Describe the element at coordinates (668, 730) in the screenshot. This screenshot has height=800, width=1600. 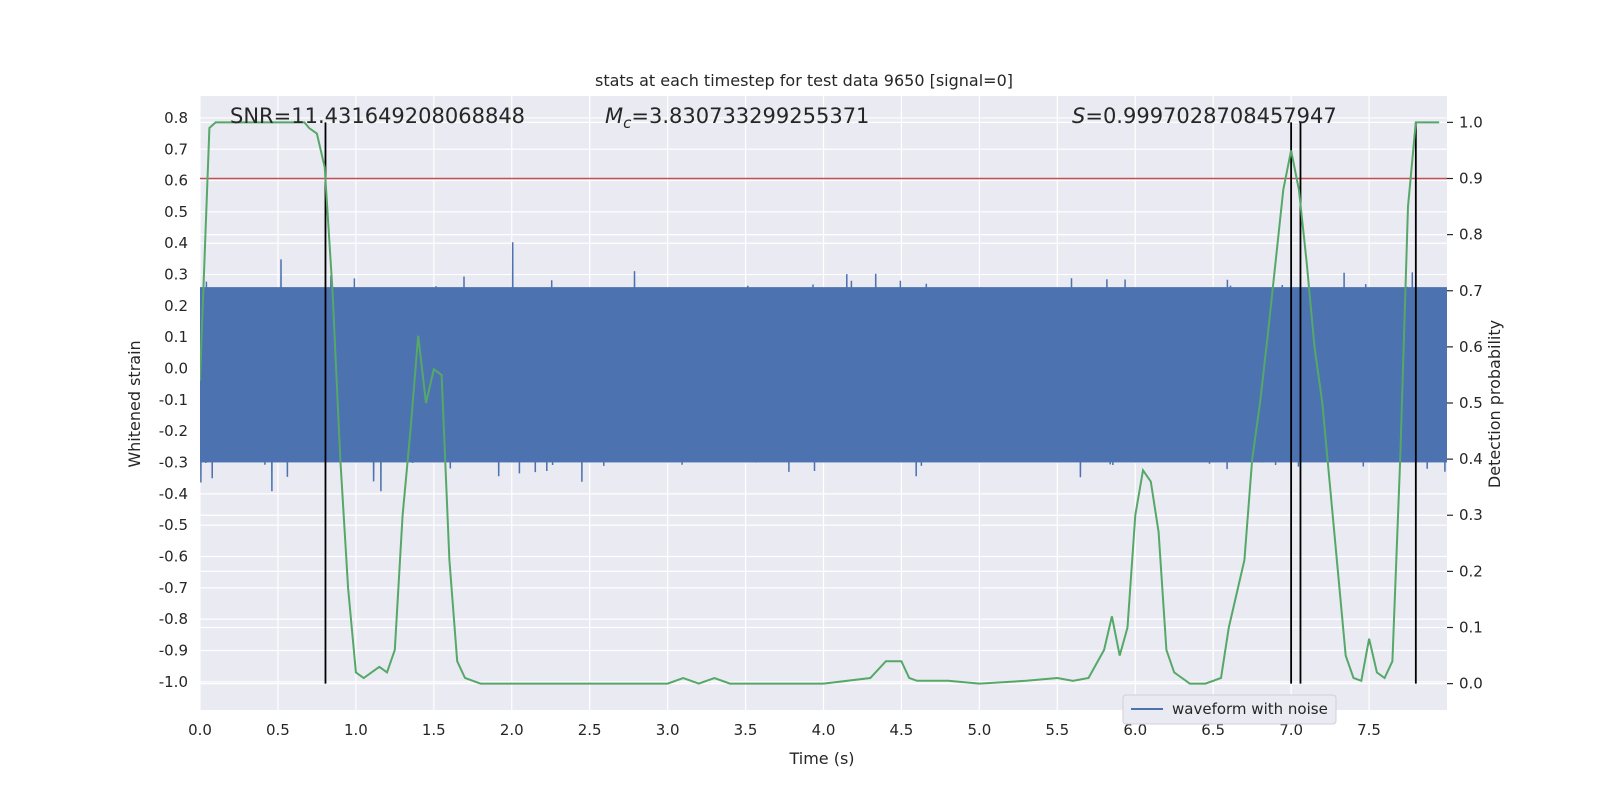
I see `x-tick-label: 3.0` at that location.